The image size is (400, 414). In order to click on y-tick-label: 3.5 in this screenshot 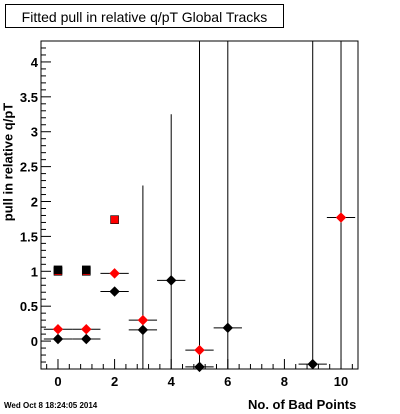, I will do `click(29, 97)`.